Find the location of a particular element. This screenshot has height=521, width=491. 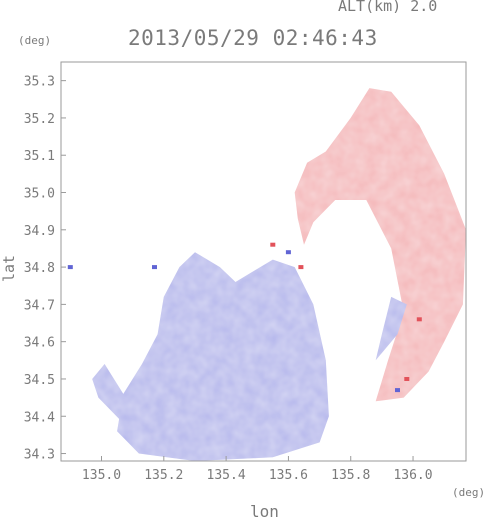

region-east-approaching-strip is located at coordinates (391, 328).